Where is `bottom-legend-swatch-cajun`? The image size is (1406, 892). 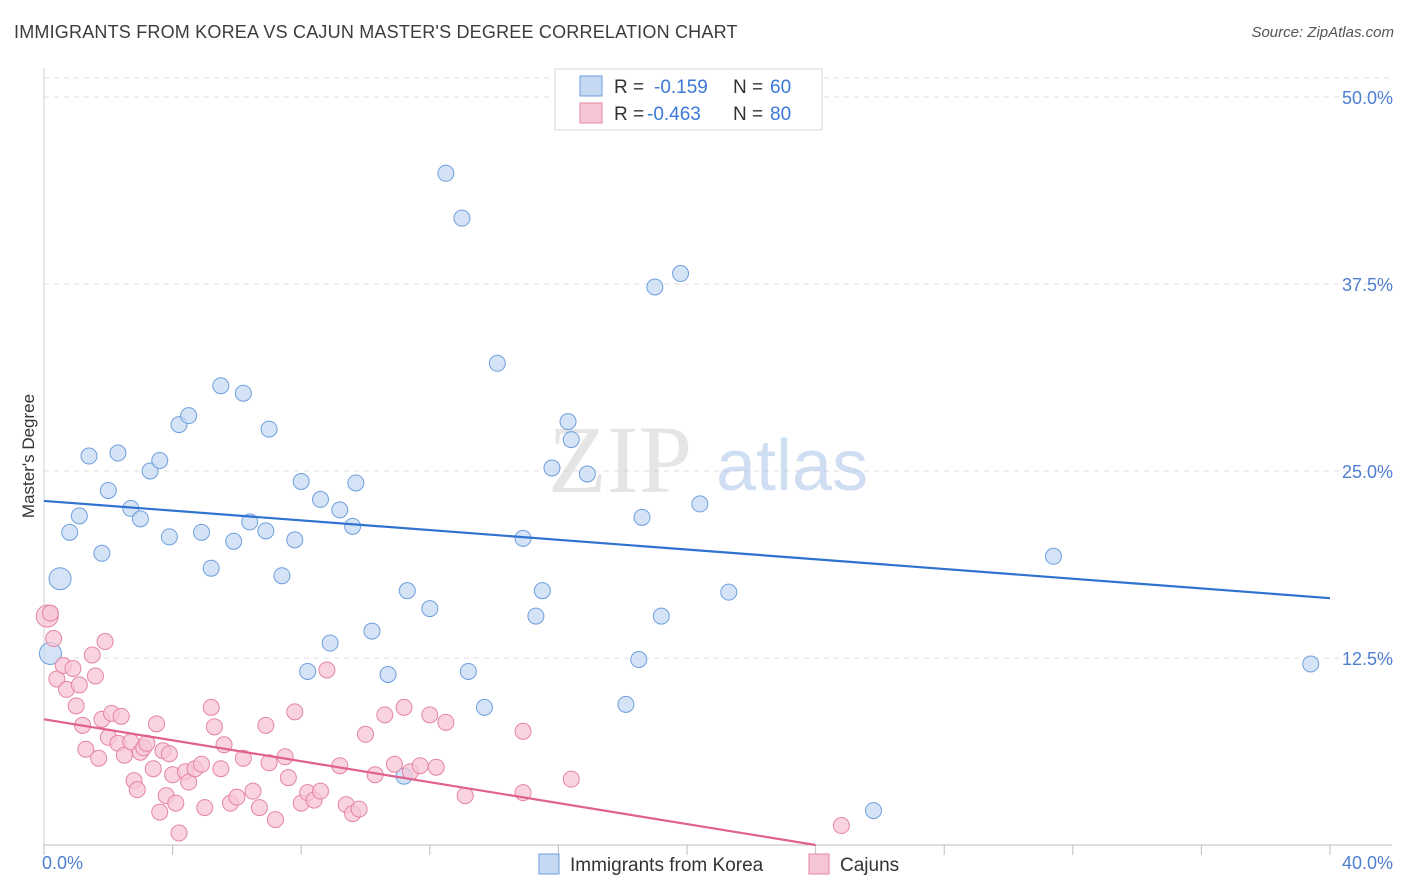 bottom-legend-swatch-cajun is located at coordinates (819, 864).